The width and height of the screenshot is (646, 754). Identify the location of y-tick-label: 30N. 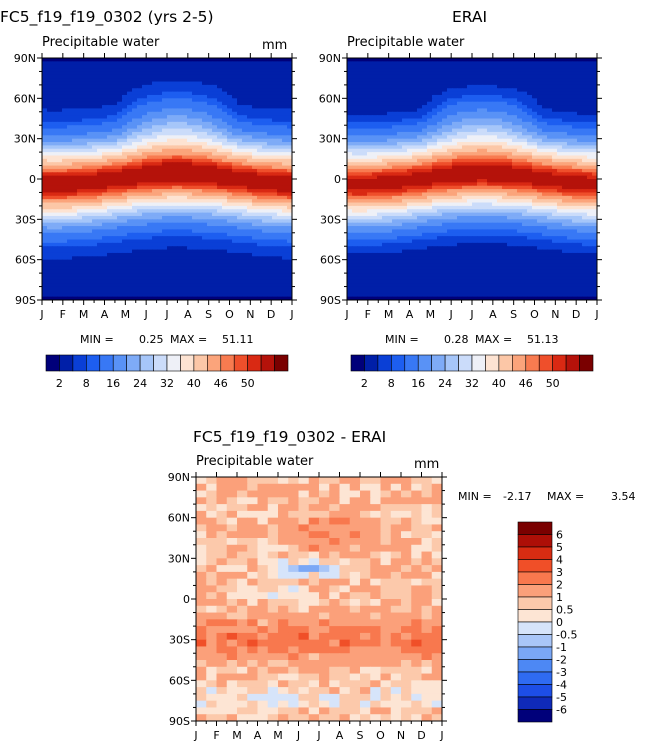
(25, 139).